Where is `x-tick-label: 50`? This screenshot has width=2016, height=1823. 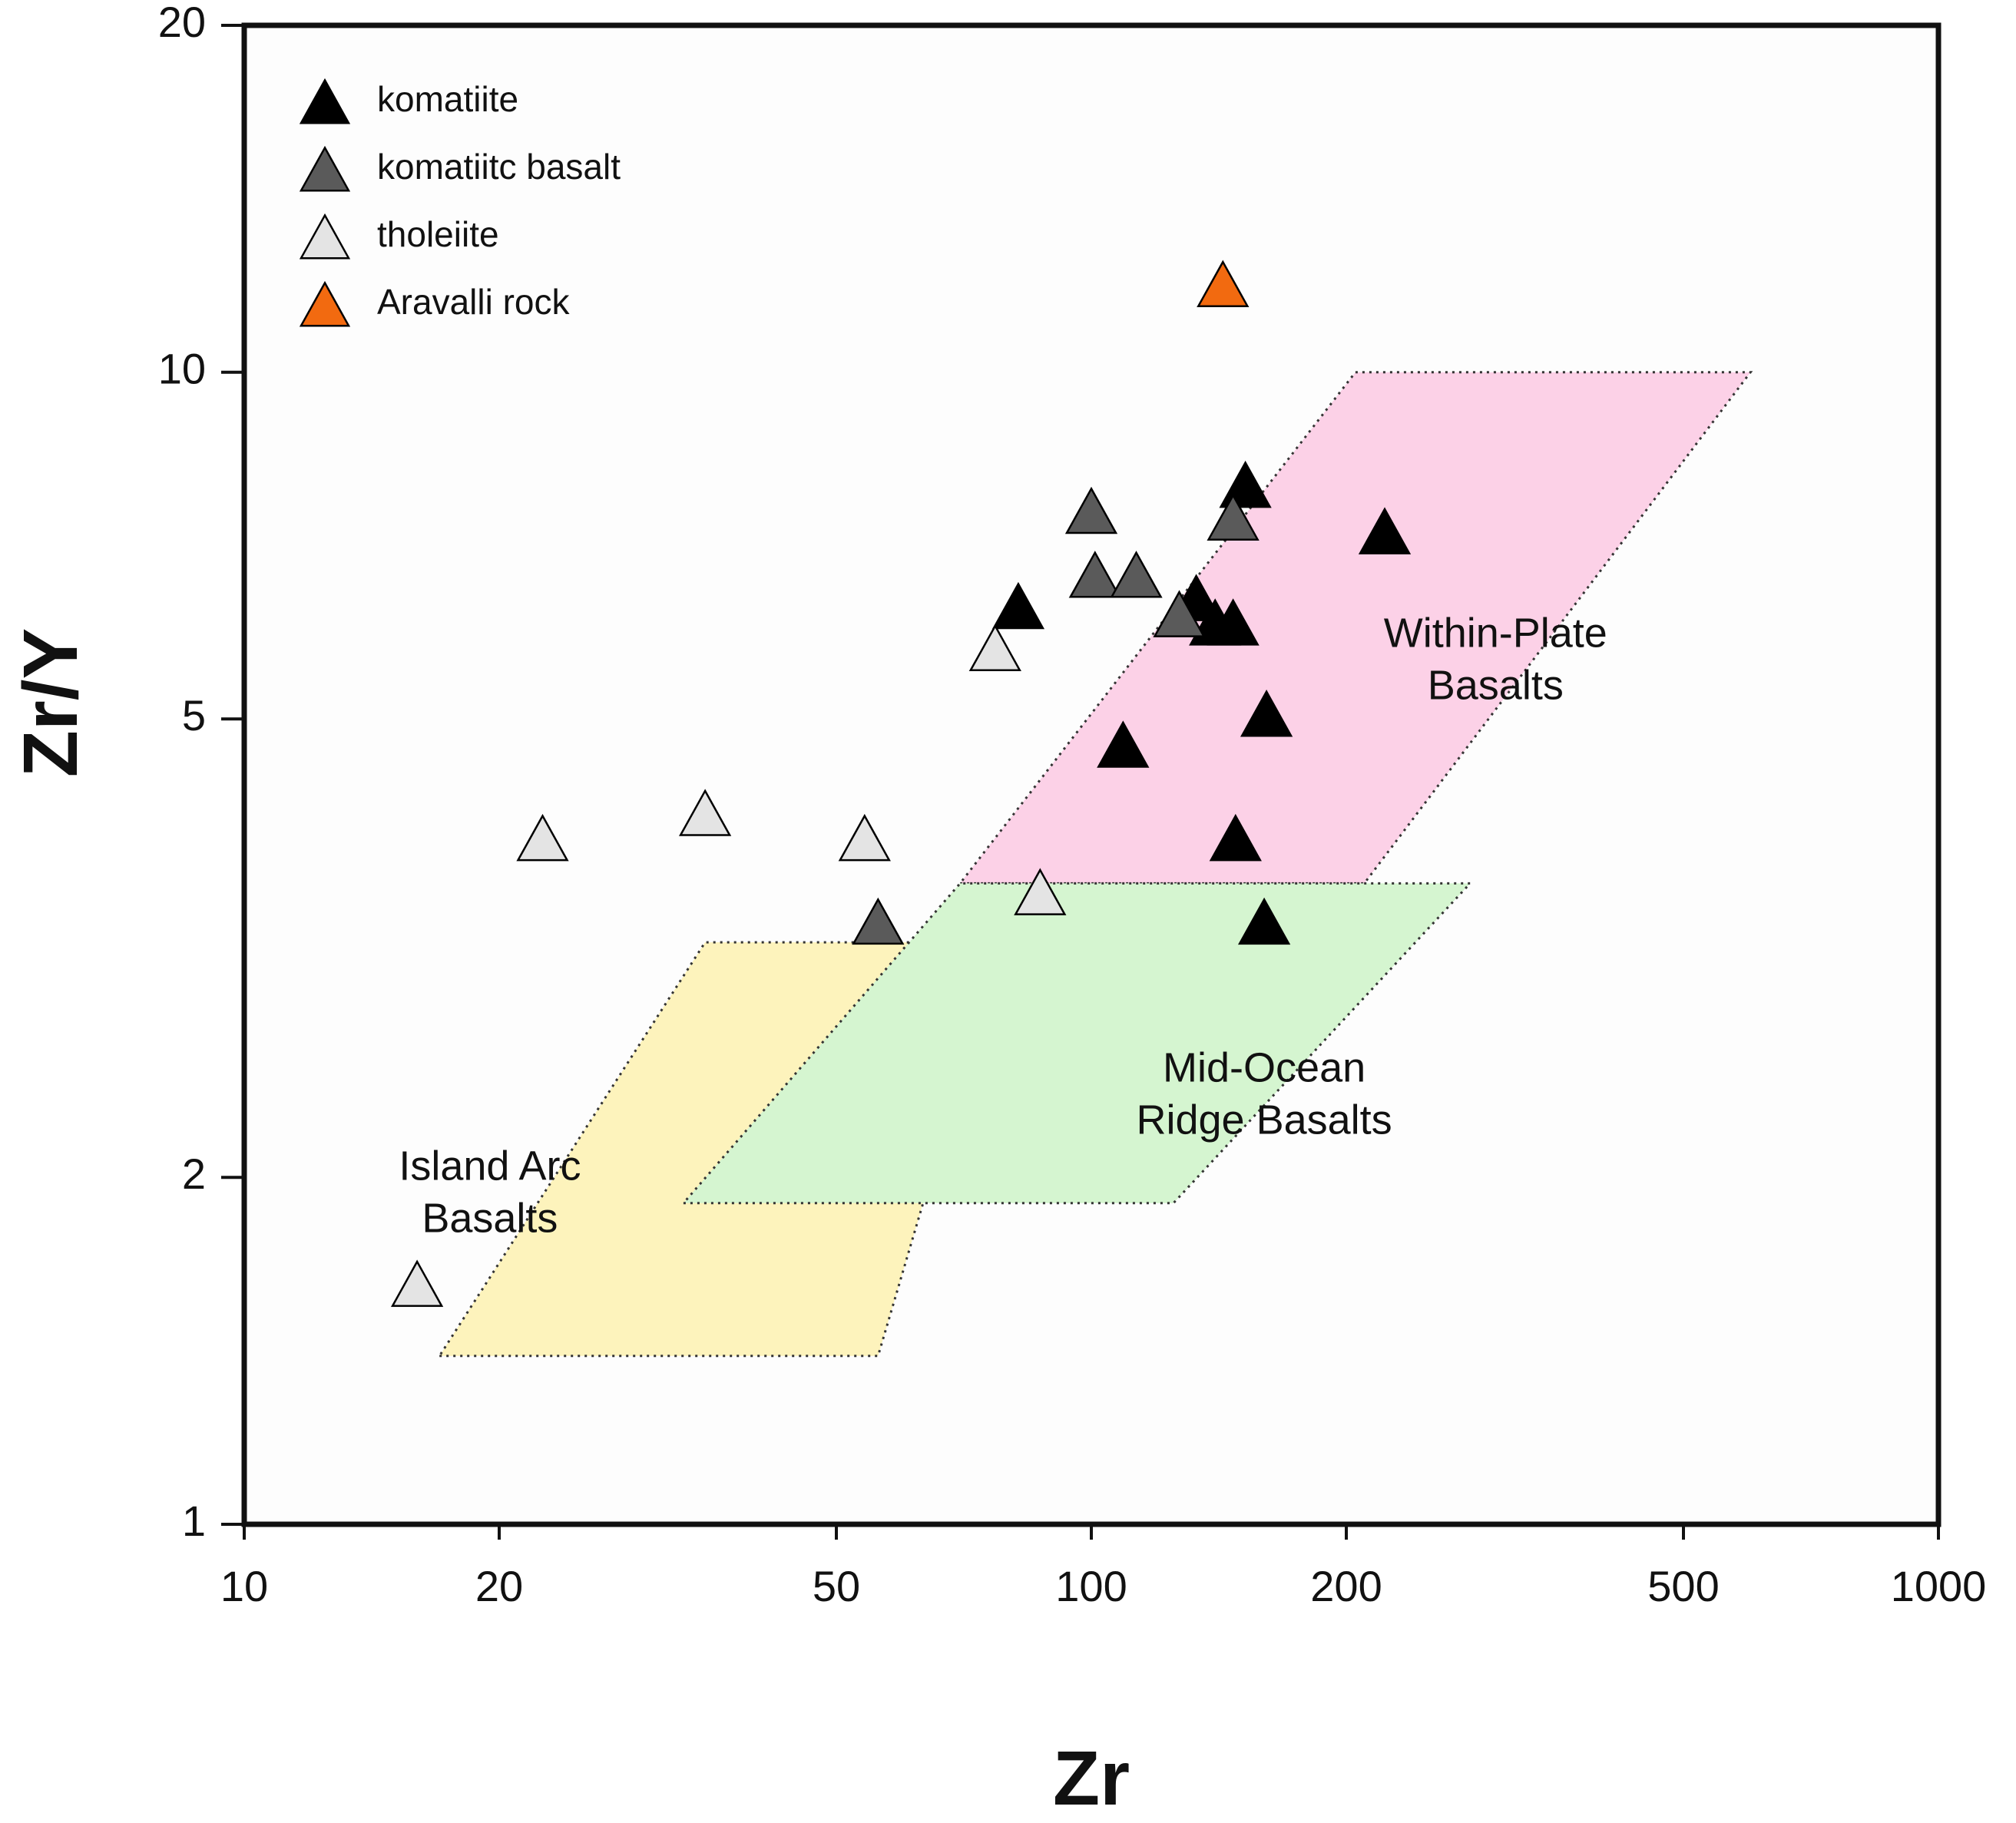
x-tick-label: 50 is located at coordinates (836, 1586).